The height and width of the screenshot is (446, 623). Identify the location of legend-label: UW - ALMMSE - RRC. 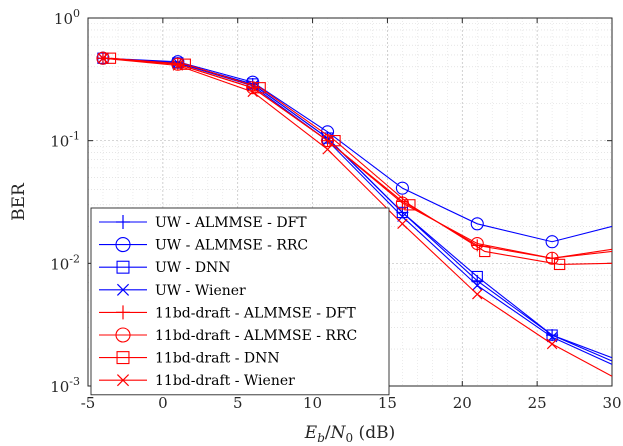
(231, 246).